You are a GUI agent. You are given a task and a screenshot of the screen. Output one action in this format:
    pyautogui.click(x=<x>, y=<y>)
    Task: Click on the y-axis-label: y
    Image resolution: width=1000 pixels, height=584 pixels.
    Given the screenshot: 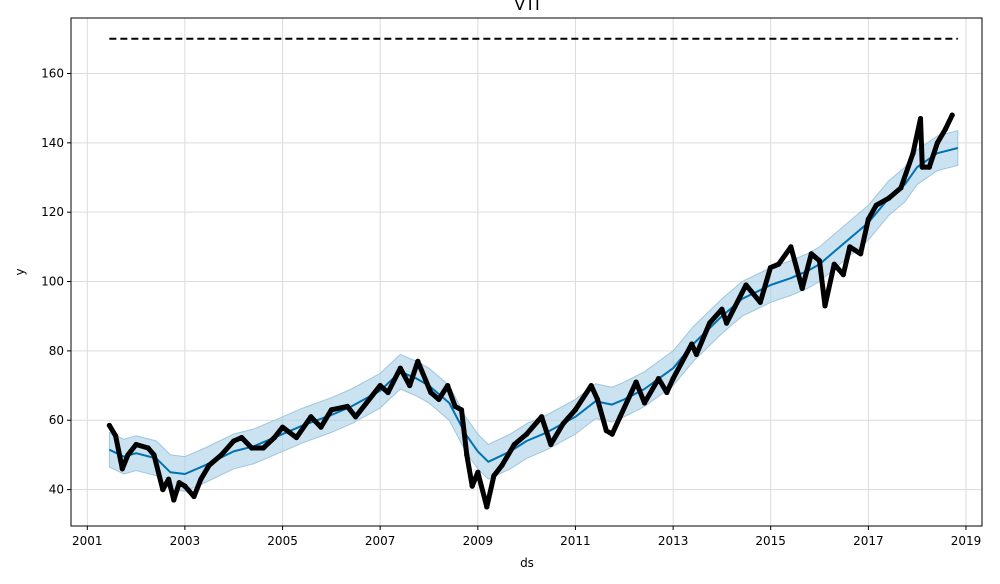 What is the action you would take?
    pyautogui.click(x=20, y=271)
    